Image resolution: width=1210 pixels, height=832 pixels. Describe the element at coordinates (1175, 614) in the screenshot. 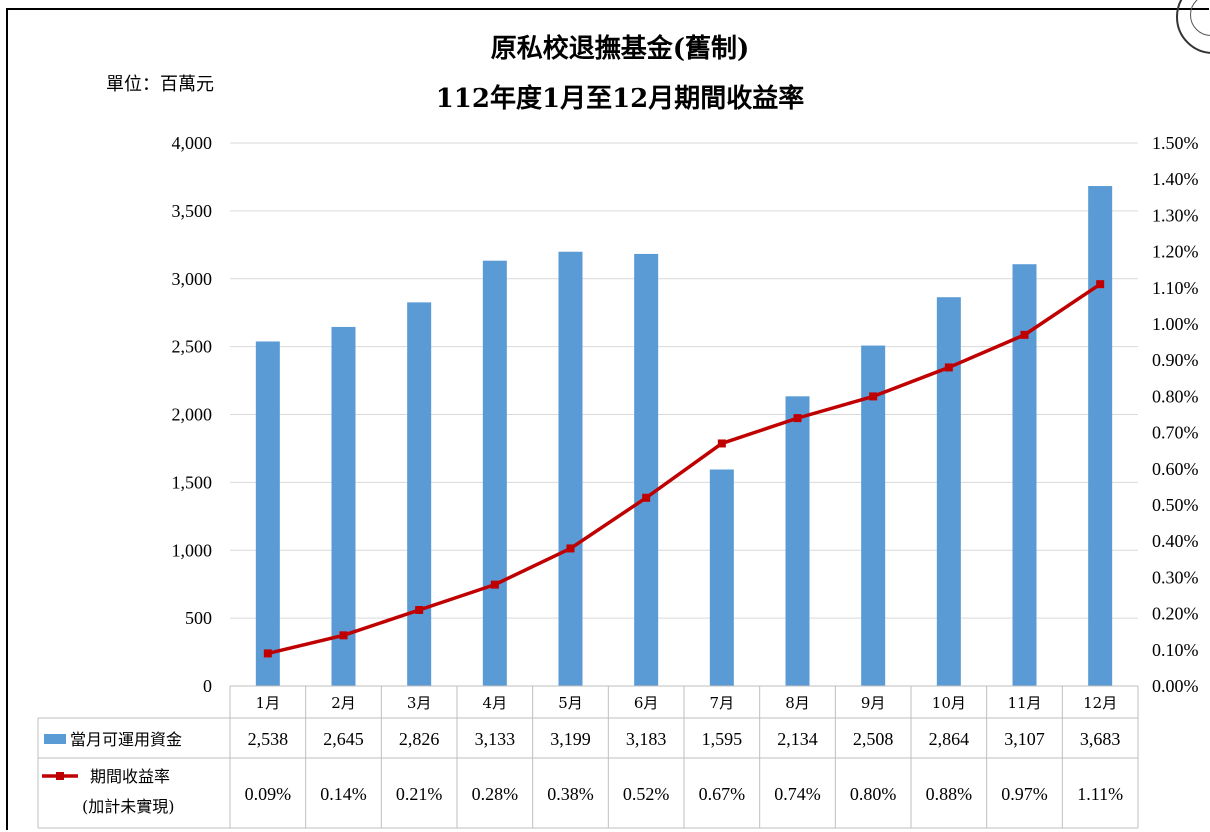

I see `y-right-tick-label: 0.20%` at that location.